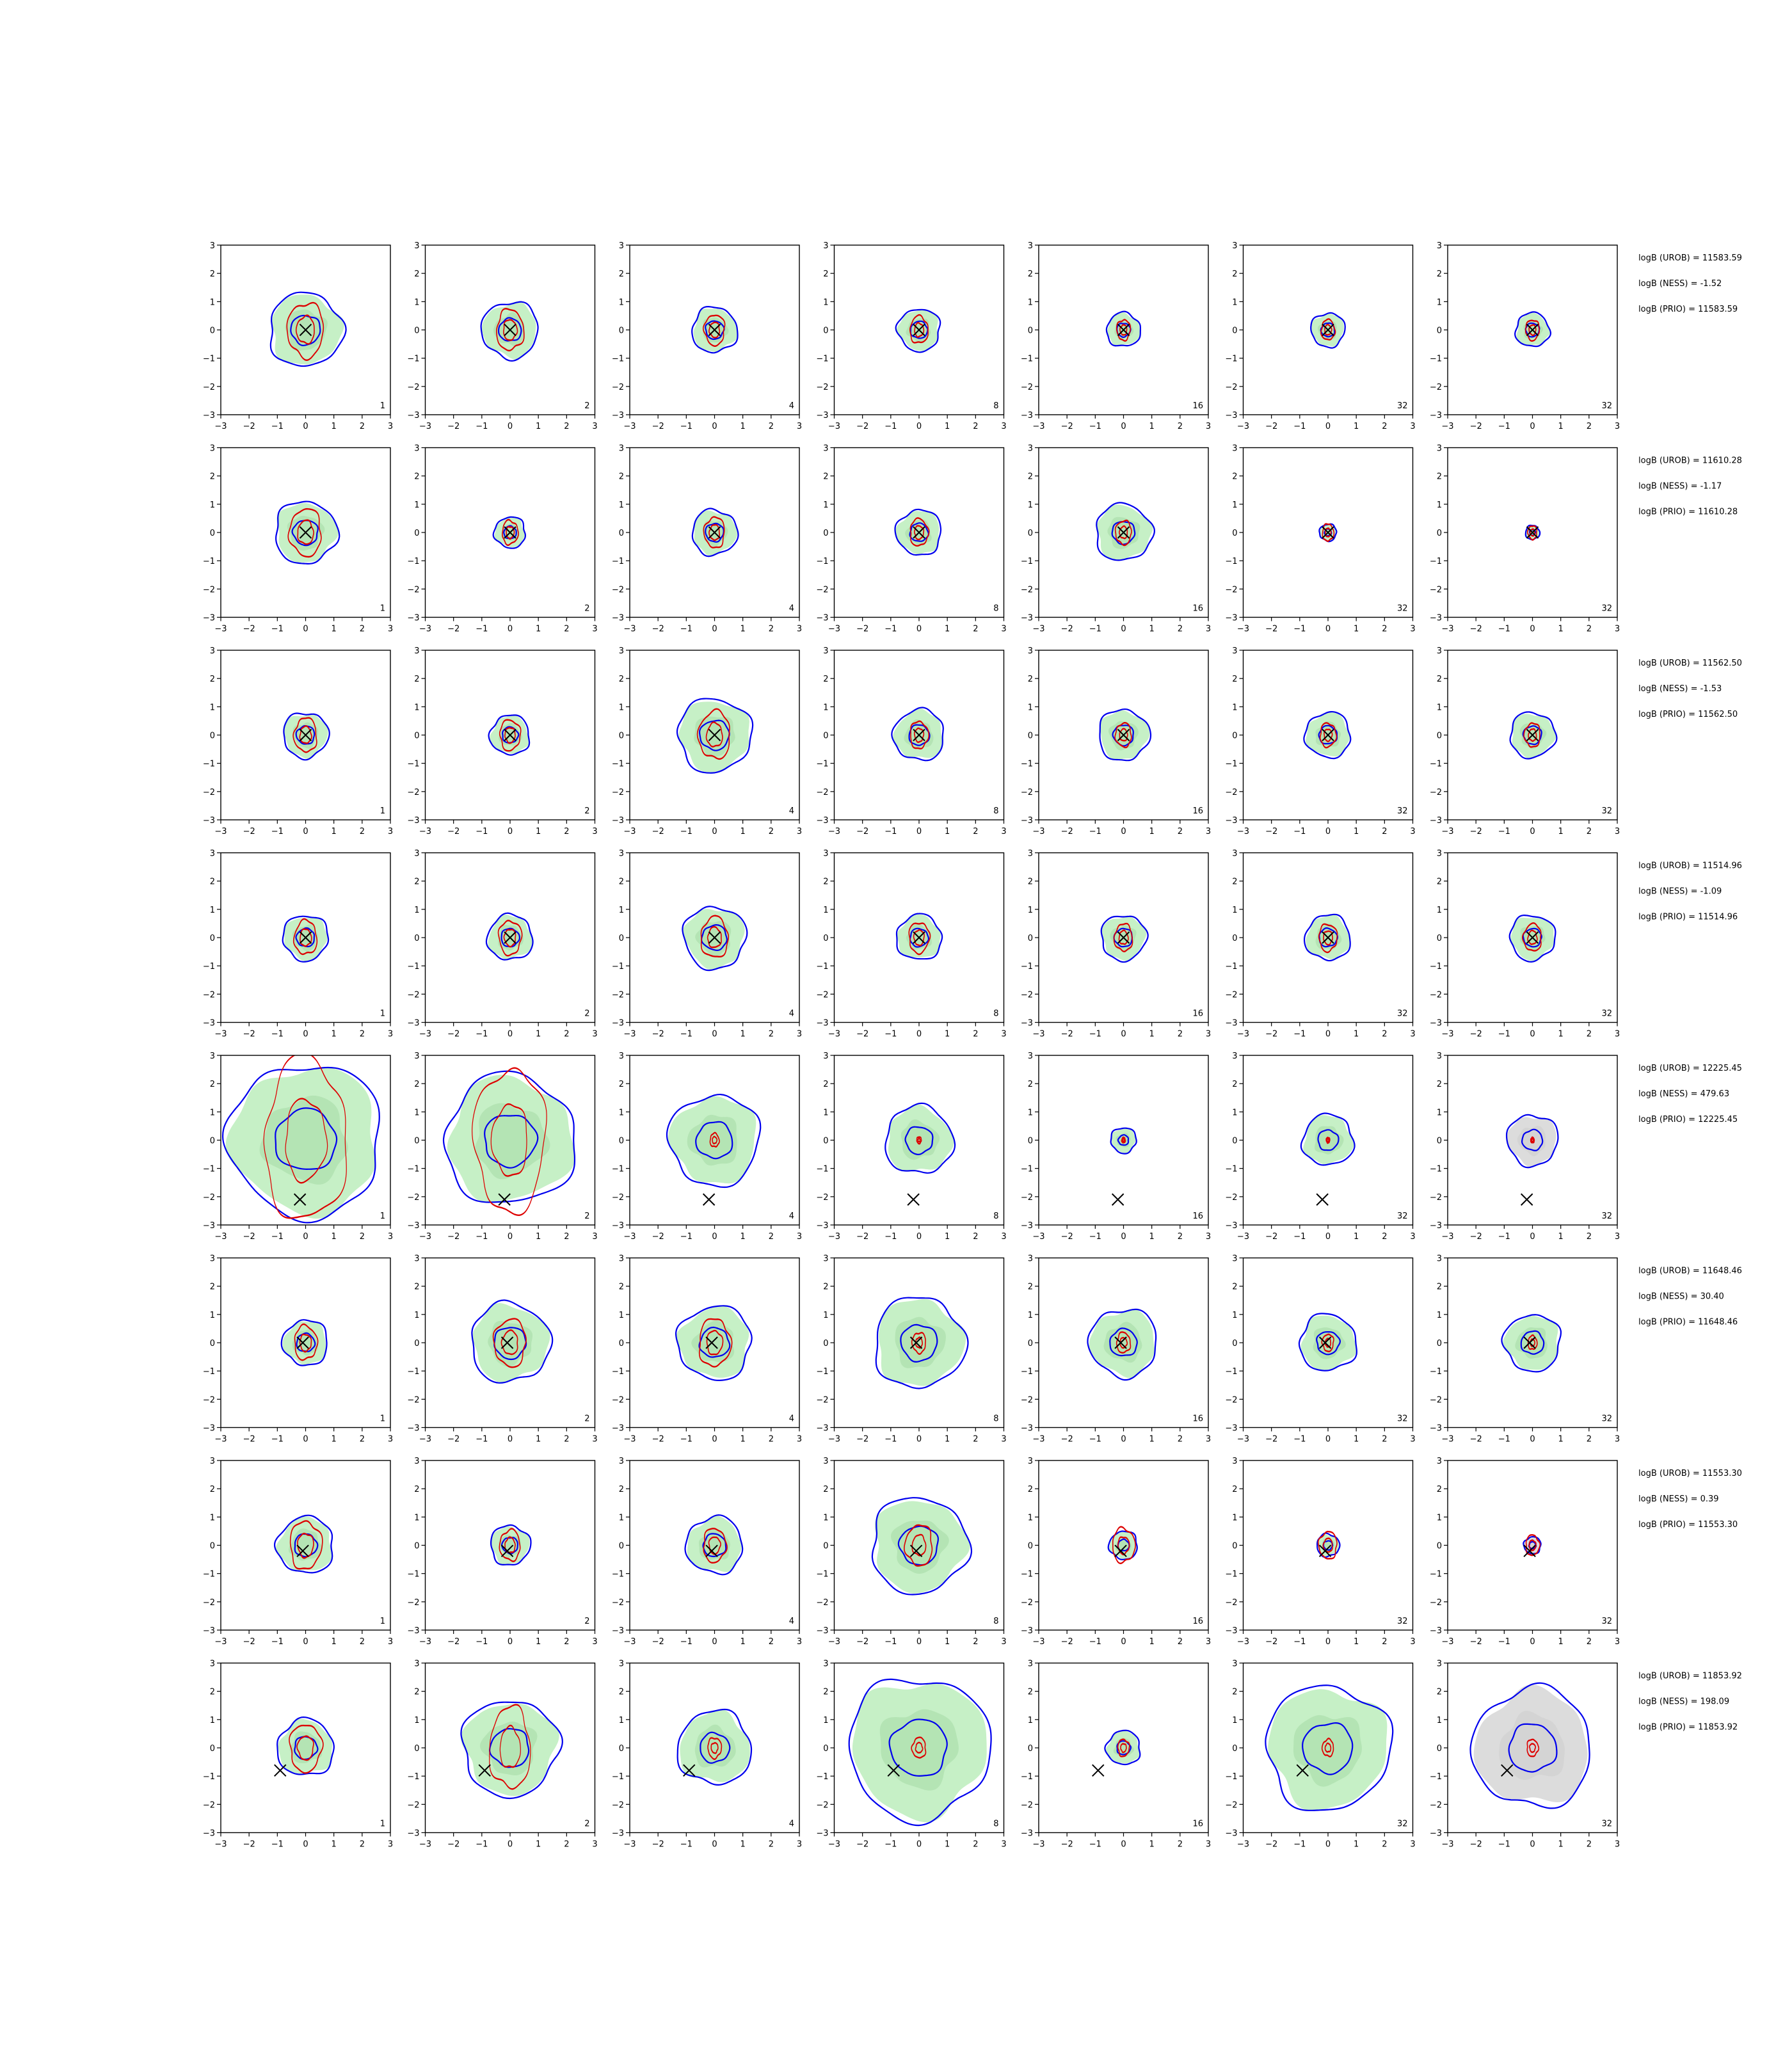 Image resolution: width=1792 pixels, height=2048 pixels. What do you see at coordinates (1683, 1702) in the screenshot?
I see `logb-stat-text: logB (NESS) = 198.09` at bounding box center [1683, 1702].